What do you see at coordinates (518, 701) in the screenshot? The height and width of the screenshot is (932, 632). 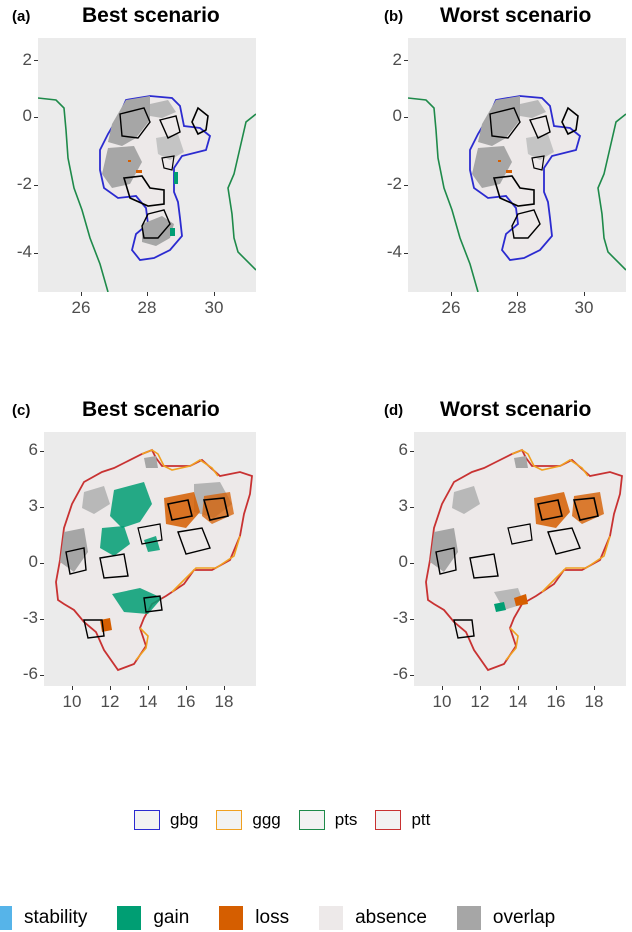 I see `x-tick-label: 14` at bounding box center [518, 701].